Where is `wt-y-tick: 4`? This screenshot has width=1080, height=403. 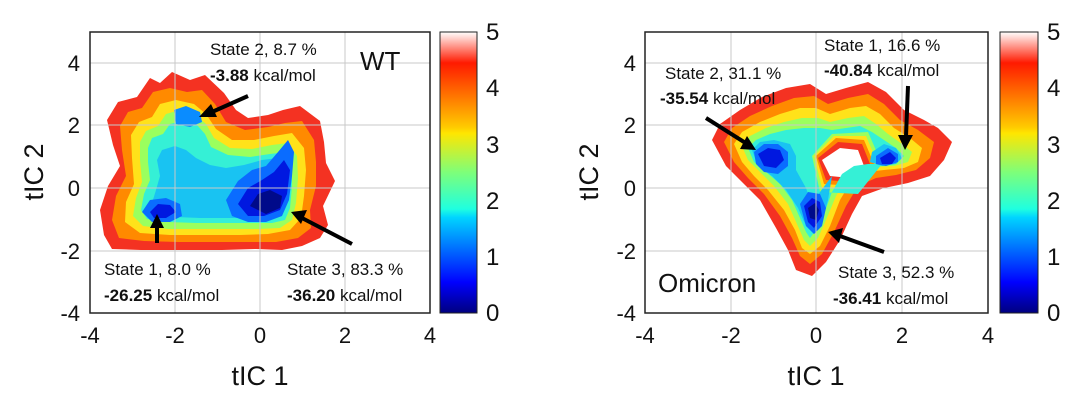
wt-y-tick: 4 is located at coordinates (74, 63).